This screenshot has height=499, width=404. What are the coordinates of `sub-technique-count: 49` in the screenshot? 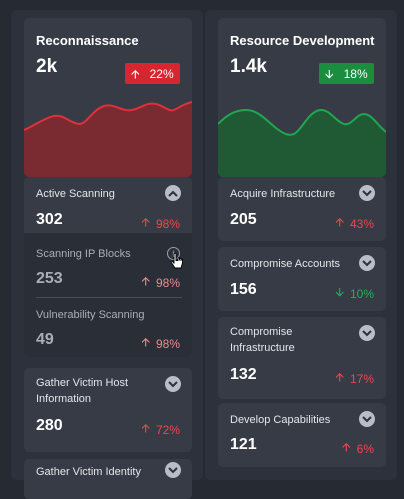 It's located at (45, 339).